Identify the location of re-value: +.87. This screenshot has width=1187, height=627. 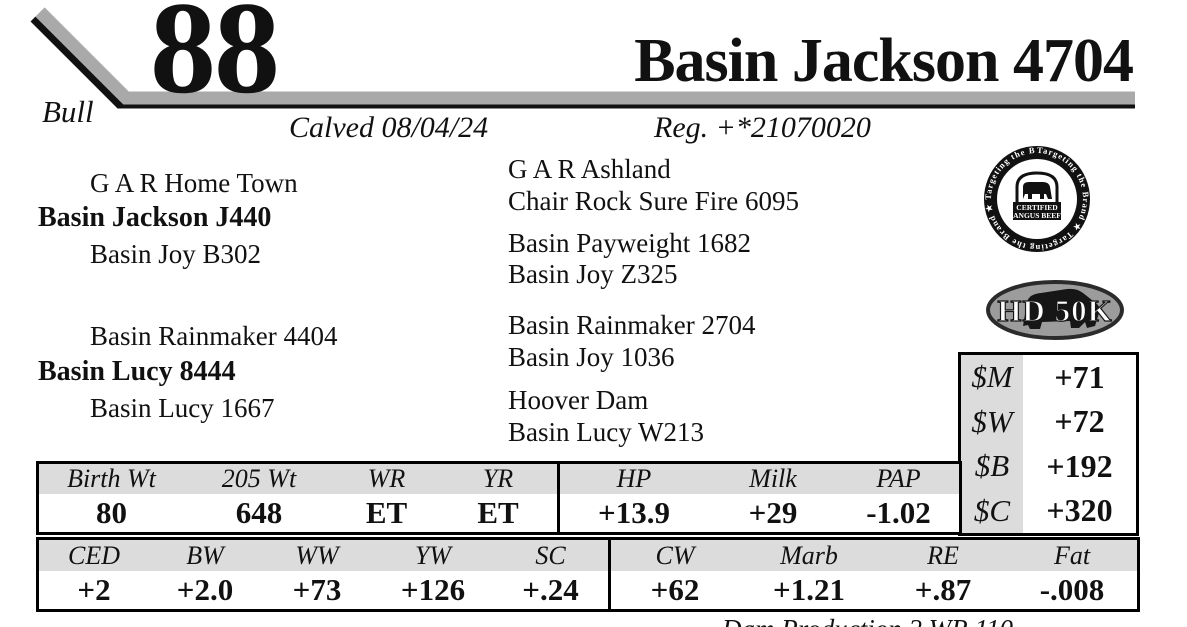
(943, 589).